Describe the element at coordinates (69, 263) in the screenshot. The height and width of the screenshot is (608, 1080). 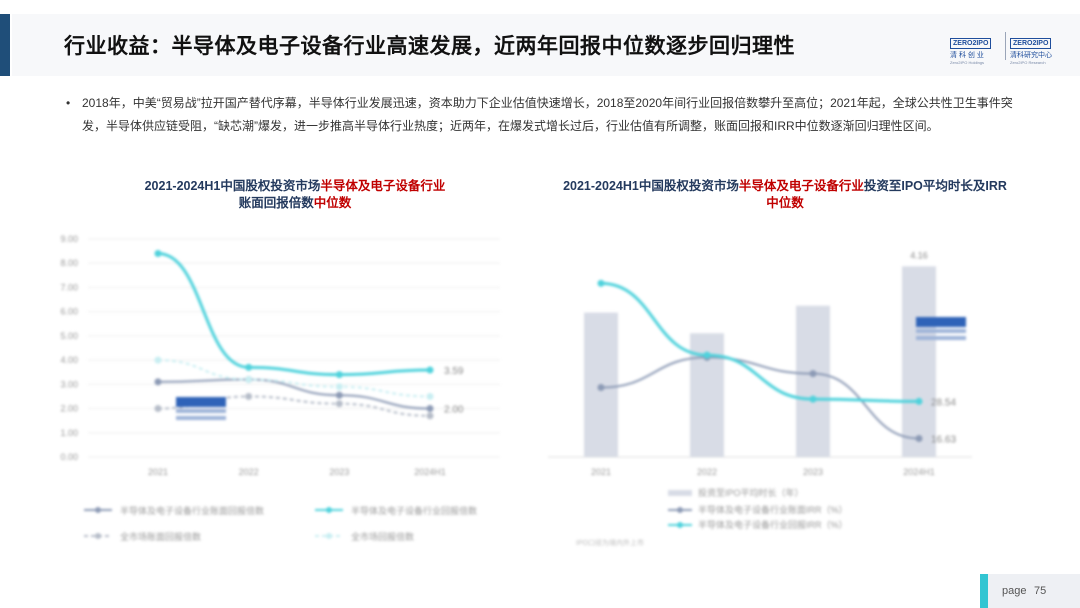
I see `y-tick-label: 8.00` at that location.